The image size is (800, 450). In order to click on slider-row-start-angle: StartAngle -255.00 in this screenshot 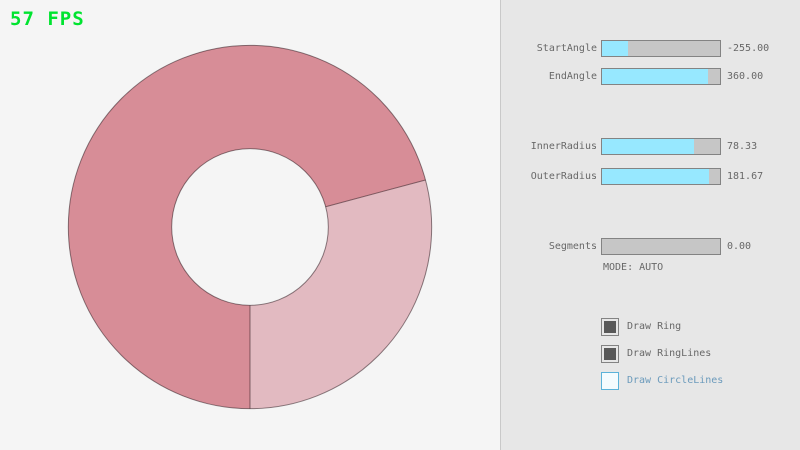, I will do `click(650, 48)`.